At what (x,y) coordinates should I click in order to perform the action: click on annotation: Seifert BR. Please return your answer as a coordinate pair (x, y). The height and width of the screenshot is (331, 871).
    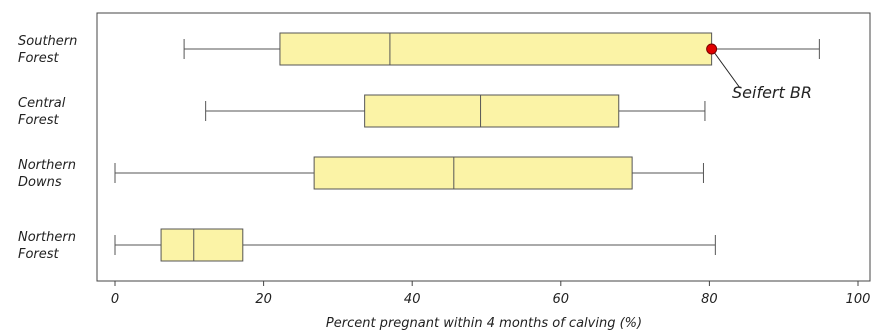
    Looking at the image, I should click on (759, 72).